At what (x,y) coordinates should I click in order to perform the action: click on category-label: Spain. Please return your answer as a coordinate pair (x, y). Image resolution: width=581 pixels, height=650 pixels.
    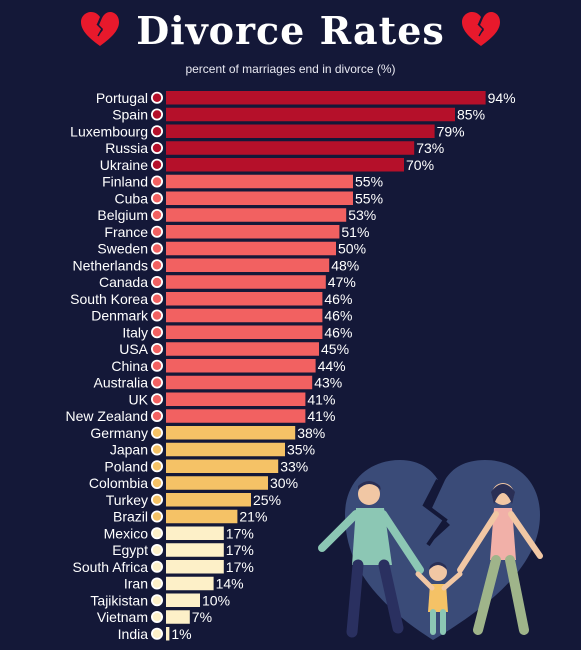
    Looking at the image, I should click on (130, 115).